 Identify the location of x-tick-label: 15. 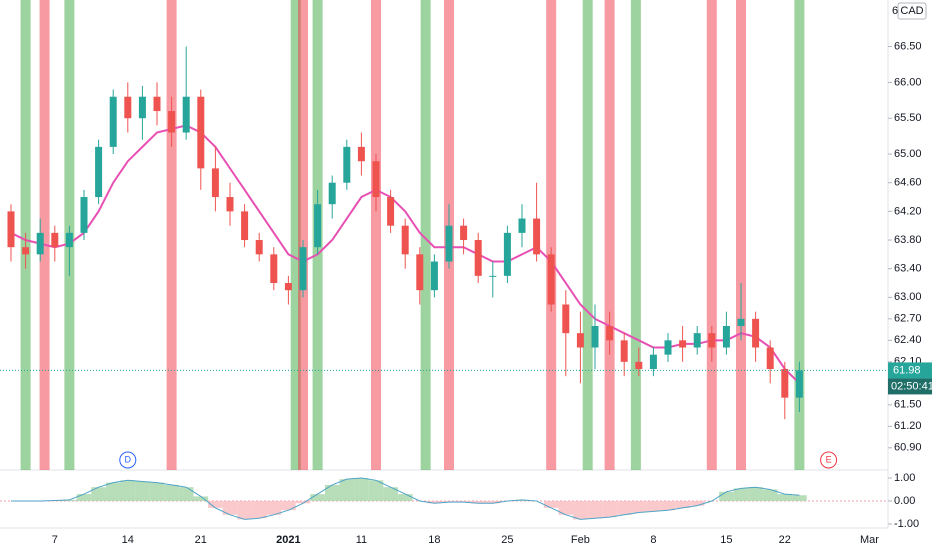
(726, 540).